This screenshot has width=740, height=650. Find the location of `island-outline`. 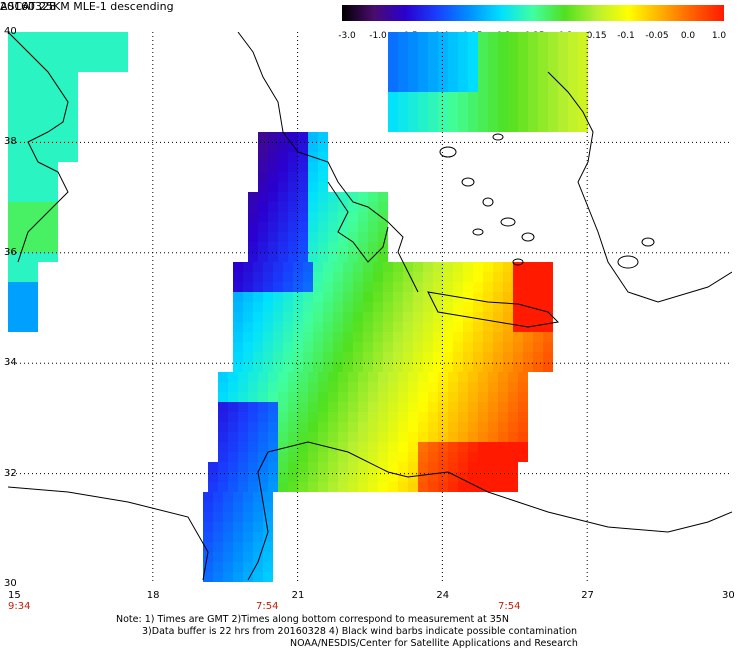

island-outline is located at coordinates (648, 242).